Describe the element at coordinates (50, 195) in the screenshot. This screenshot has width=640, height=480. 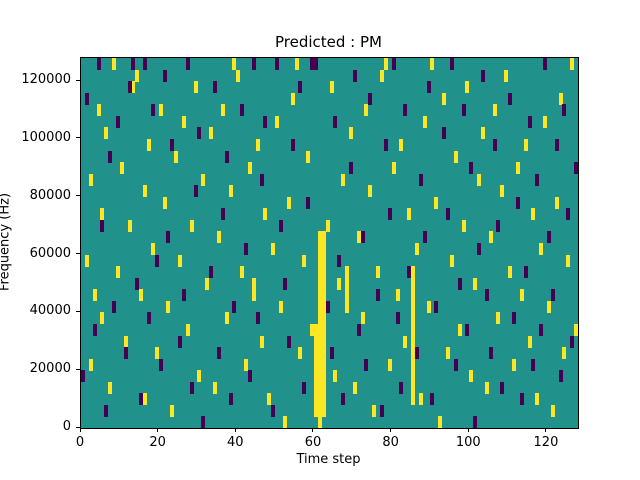
I see `y-tick-label: 80000` at that location.